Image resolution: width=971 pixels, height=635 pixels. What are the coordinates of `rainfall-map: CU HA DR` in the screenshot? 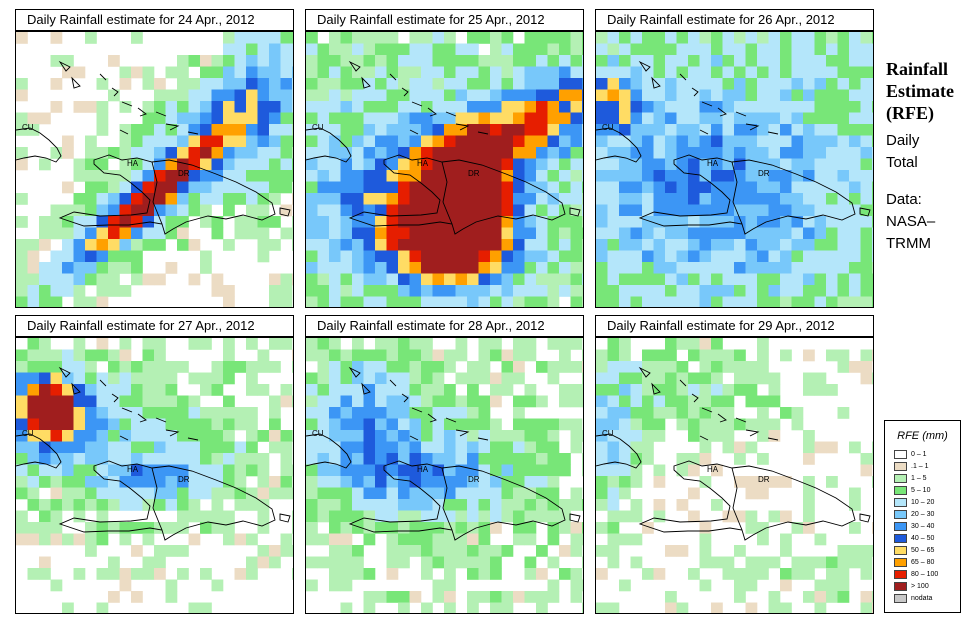 It's located at (444, 169).